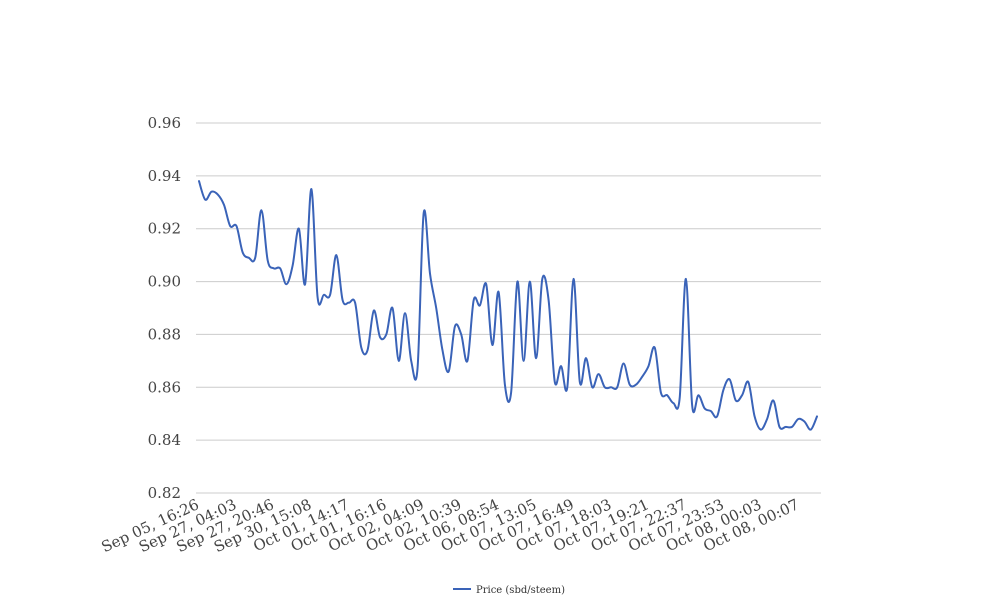 The height and width of the screenshot is (616, 1008). Describe the element at coordinates (164, 123) in the screenshot. I see `y-tick-label: 0.96` at that location.